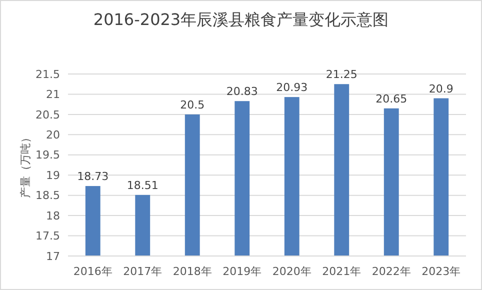  I want to click on x-tick-label: 2020年, so click(292, 271).